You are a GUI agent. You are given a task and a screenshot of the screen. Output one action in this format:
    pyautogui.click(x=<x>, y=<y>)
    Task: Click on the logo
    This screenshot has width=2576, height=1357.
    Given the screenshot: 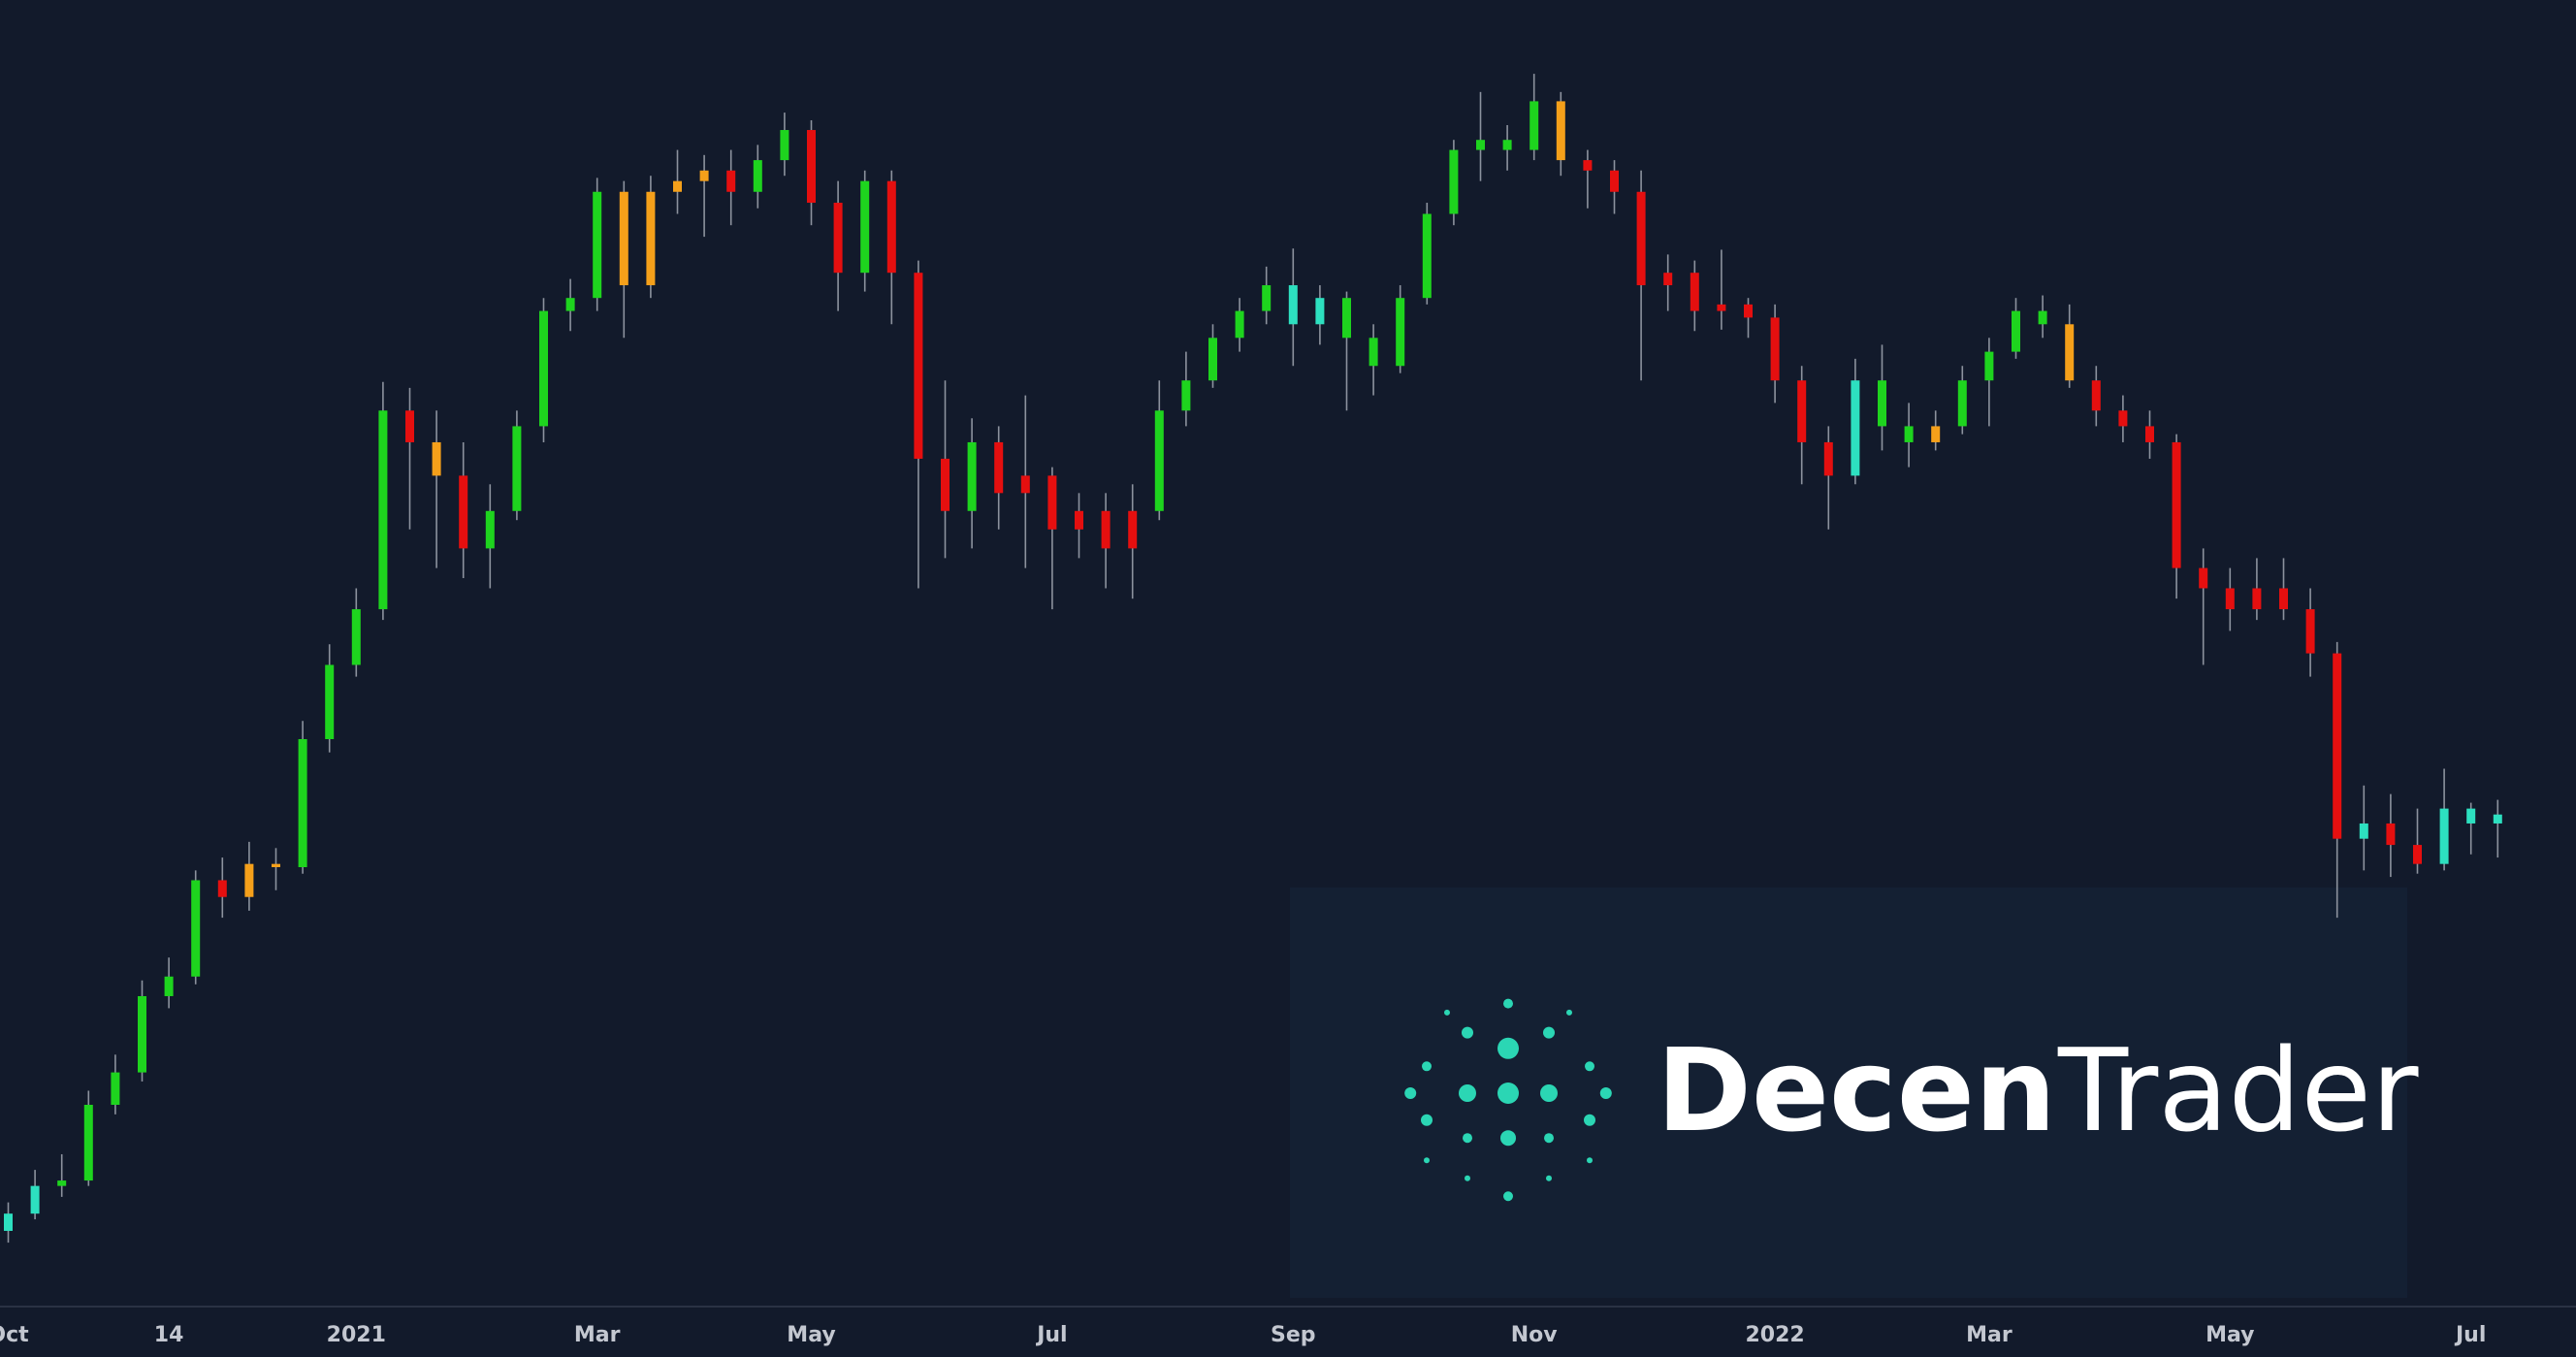 What is the action you would take?
    pyautogui.click(x=1508, y=1100)
    